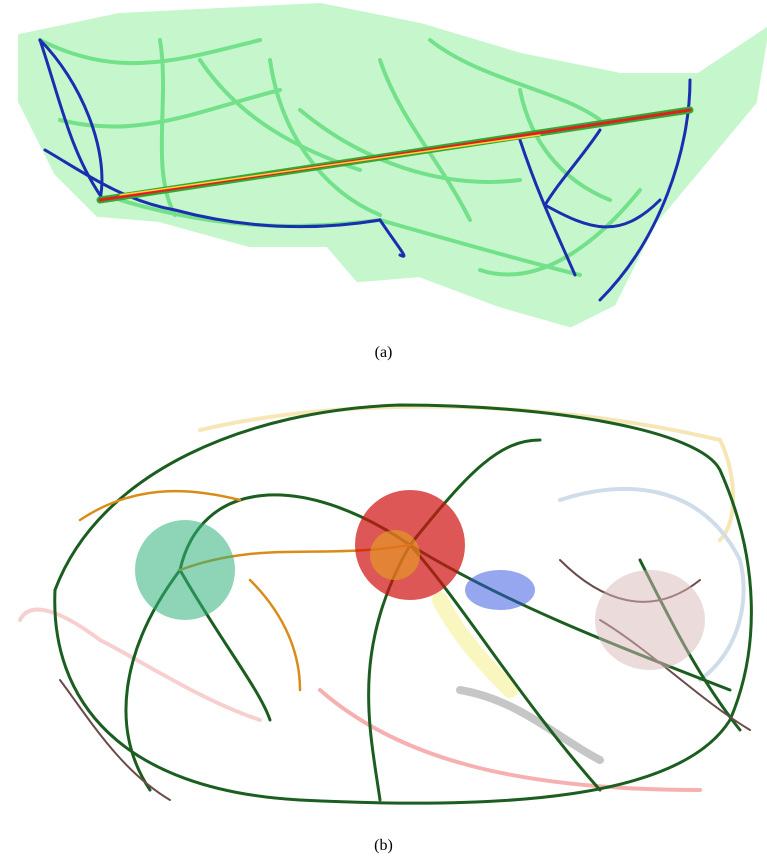 The height and width of the screenshot is (863, 767). What do you see at coordinates (500, 590) in the screenshot?
I see `blue-cluster` at bounding box center [500, 590].